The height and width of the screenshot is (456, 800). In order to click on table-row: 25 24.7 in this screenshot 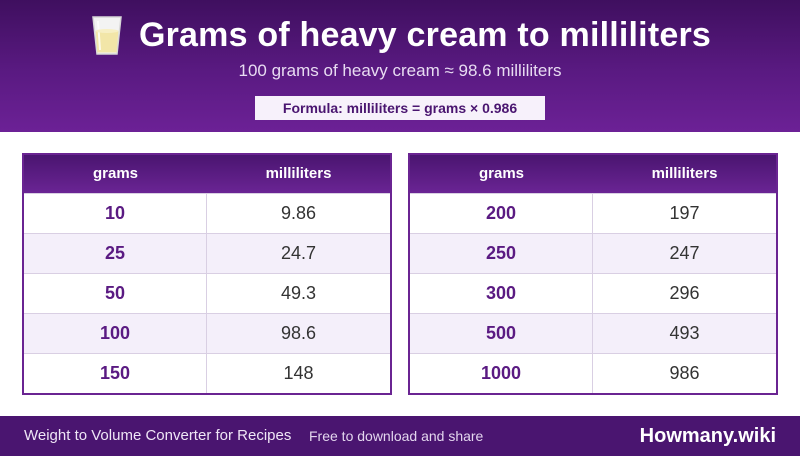, I will do `click(207, 253)`.